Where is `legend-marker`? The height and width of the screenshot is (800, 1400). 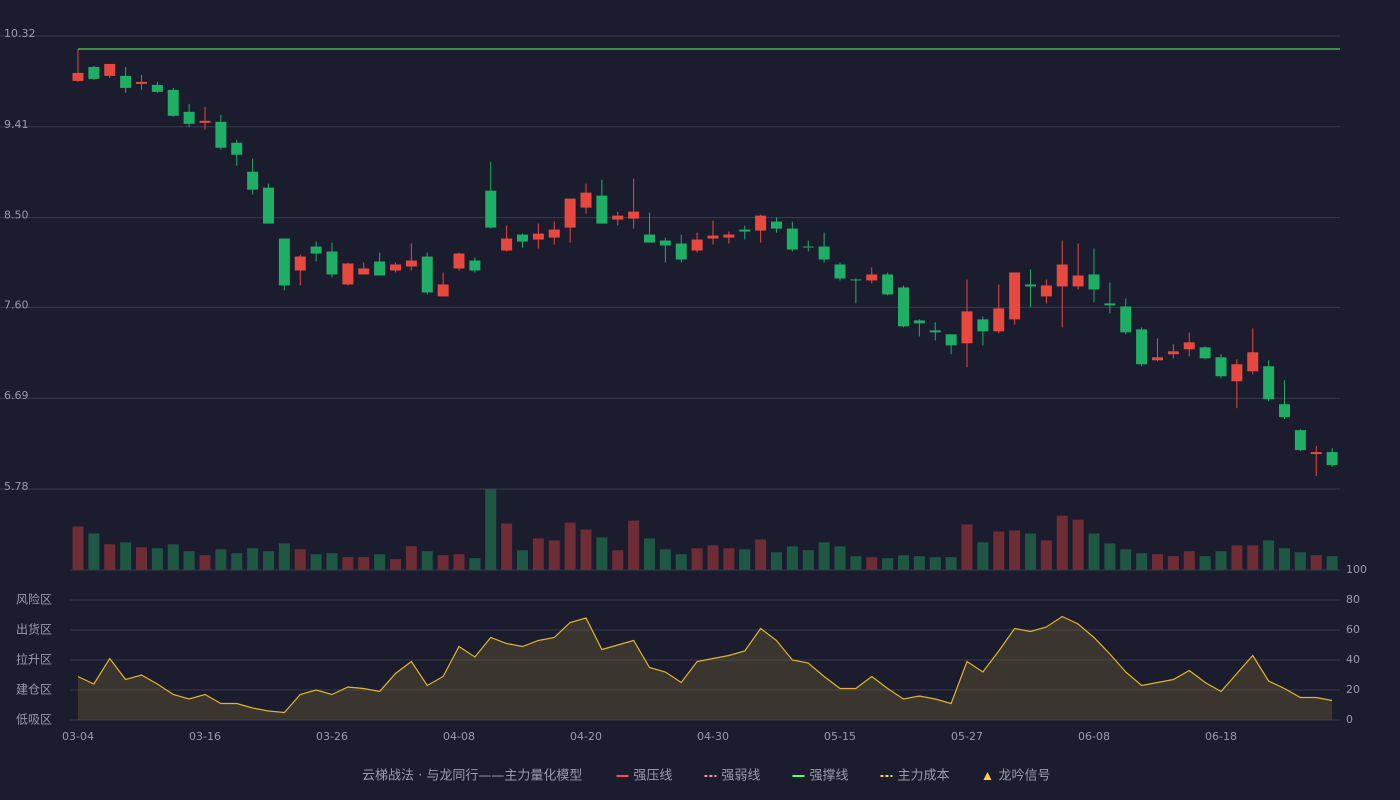
legend-marker is located at coordinates (987, 776).